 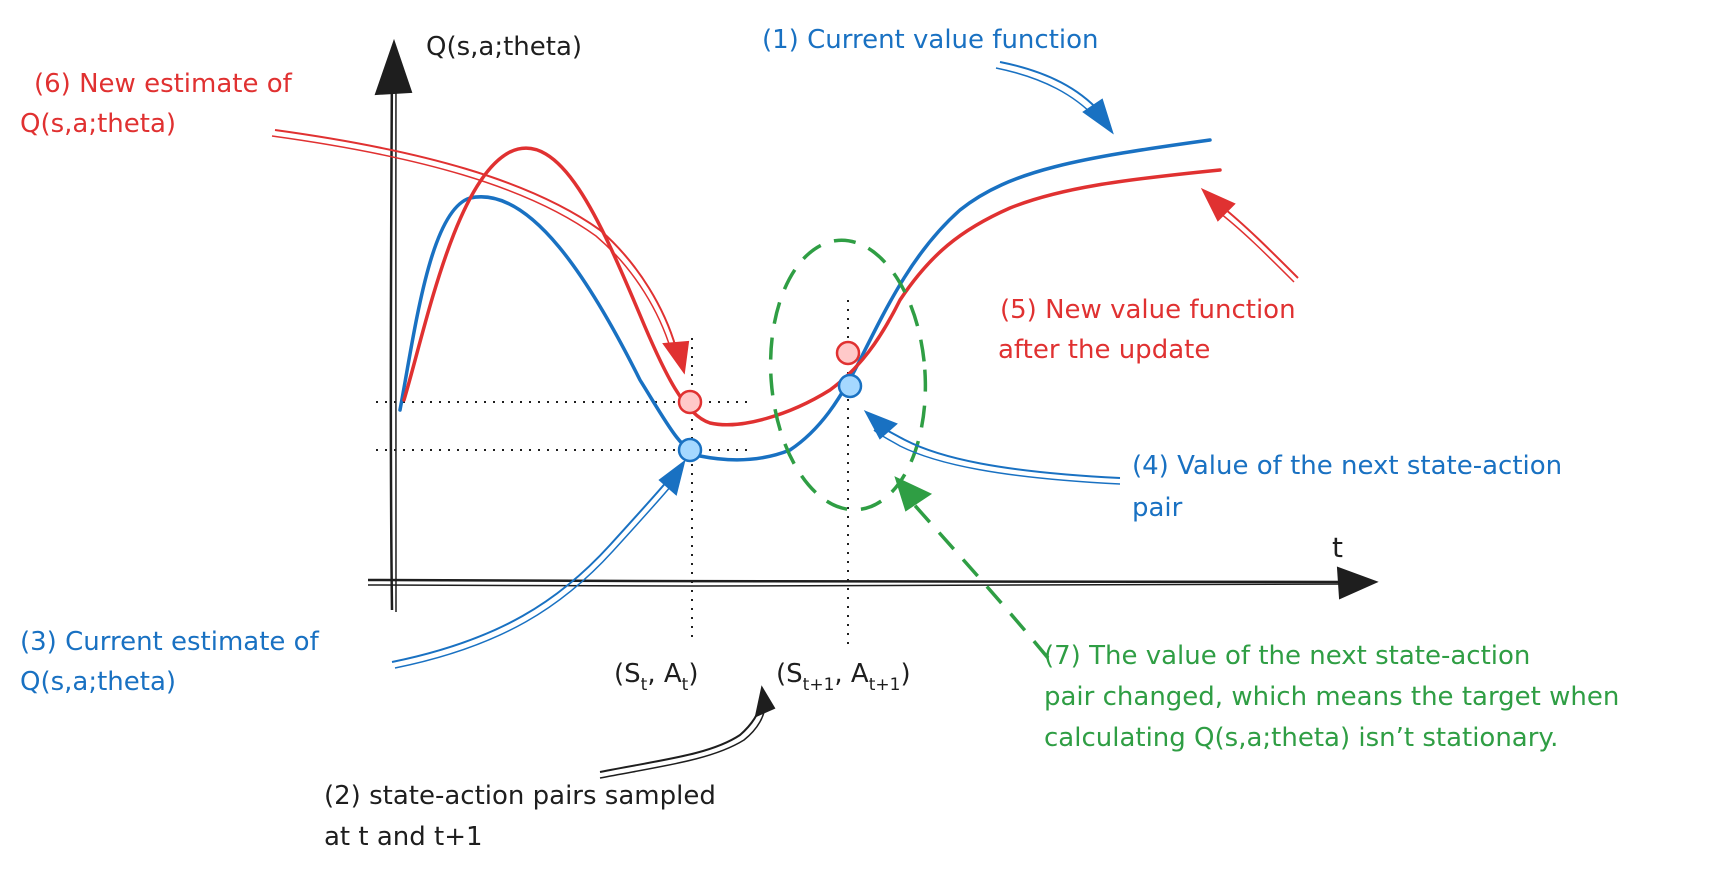 What do you see at coordinates (789, 674) in the screenshot?
I see `pair-st1-s: (S` at bounding box center [789, 674].